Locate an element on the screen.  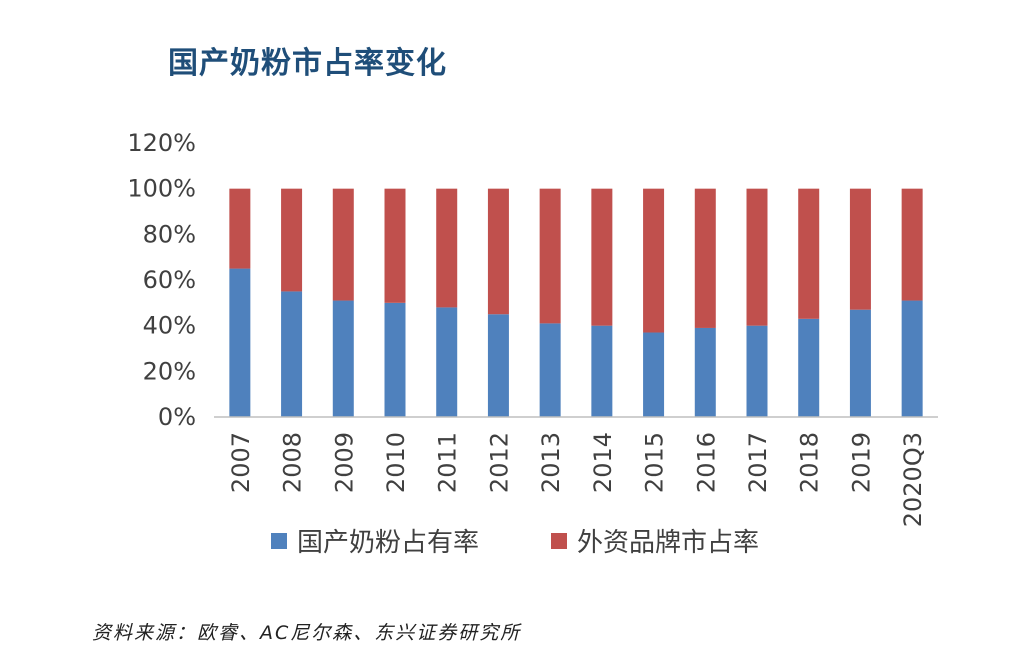
x-tick-label: 2014 is located at coordinates (603, 462).